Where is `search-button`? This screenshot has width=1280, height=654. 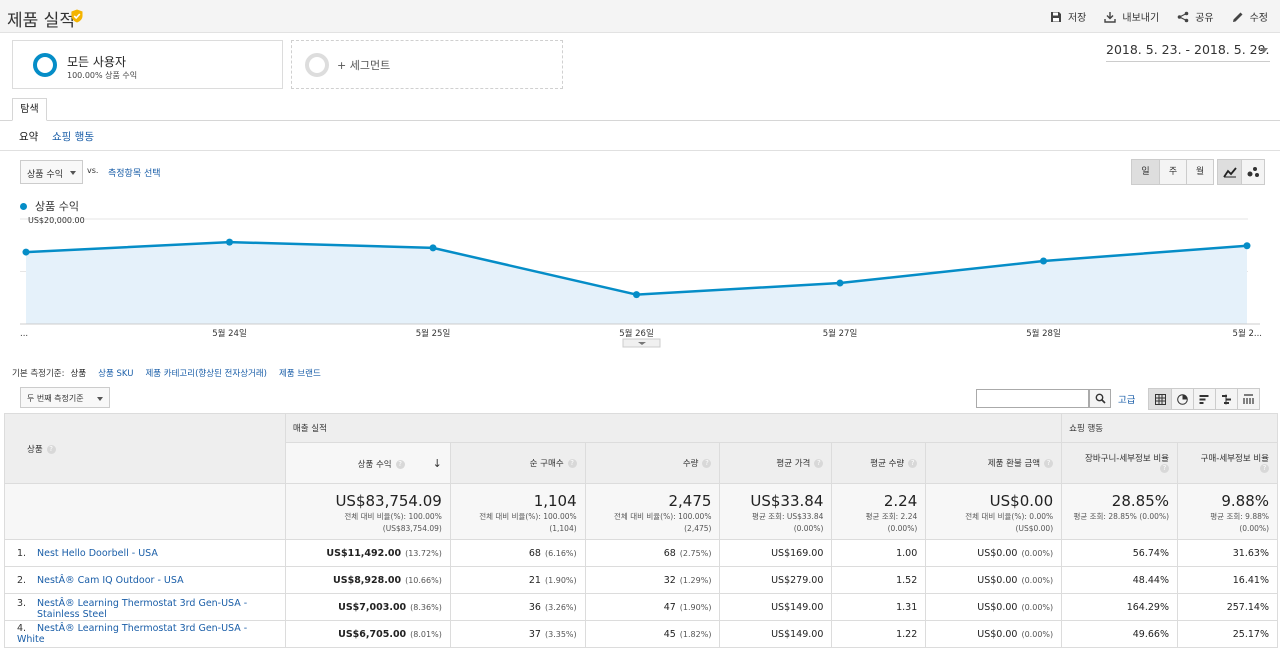 search-button is located at coordinates (1100, 398).